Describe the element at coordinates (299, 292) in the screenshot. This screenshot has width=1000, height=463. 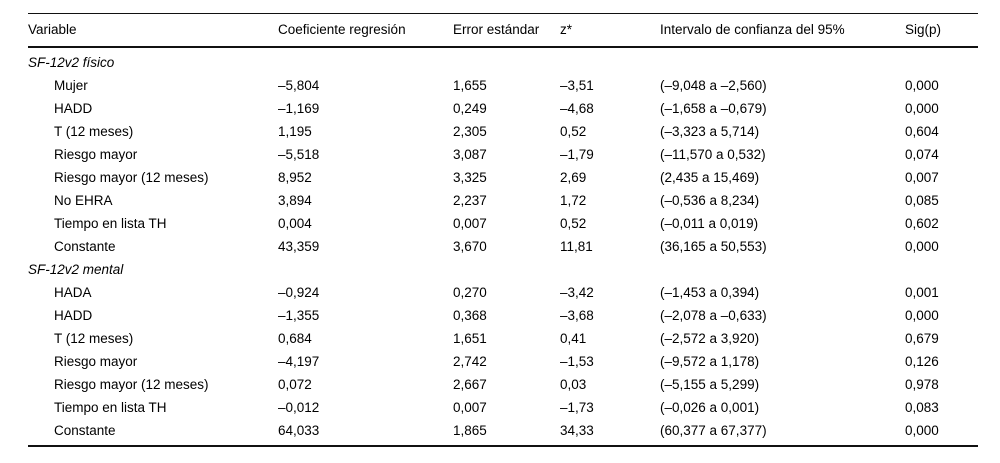
I see `coef-cell: –0,924` at that location.